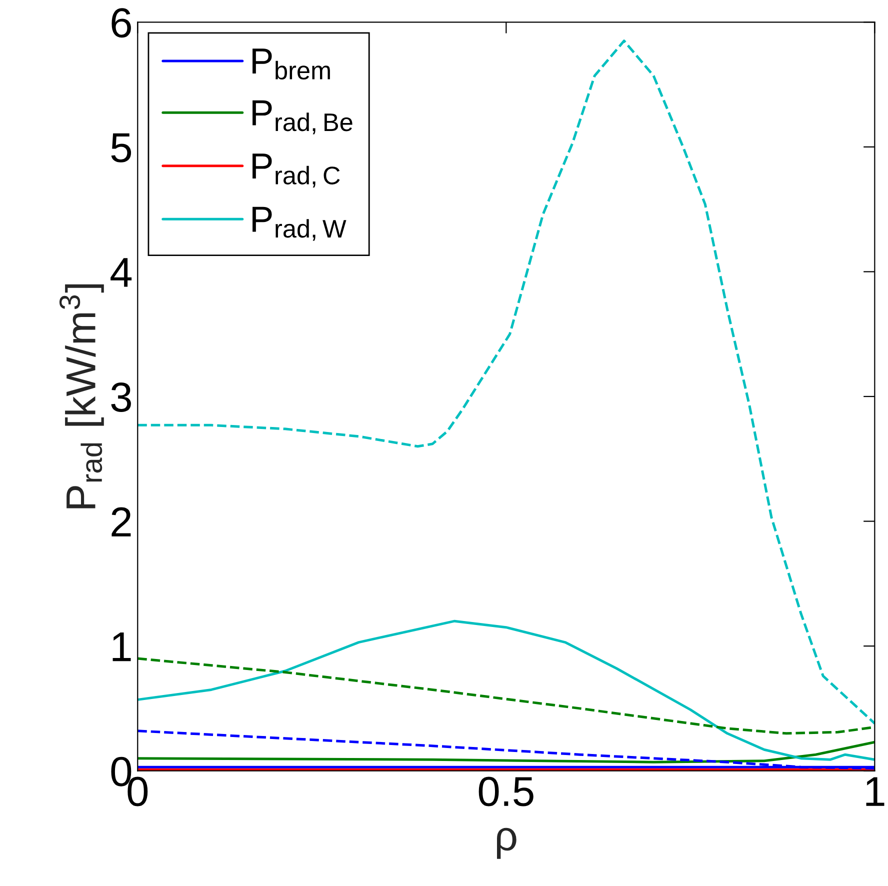 This screenshot has width=888, height=886. I want to click on legend-label: P$_{brem}$, so click(291, 64).